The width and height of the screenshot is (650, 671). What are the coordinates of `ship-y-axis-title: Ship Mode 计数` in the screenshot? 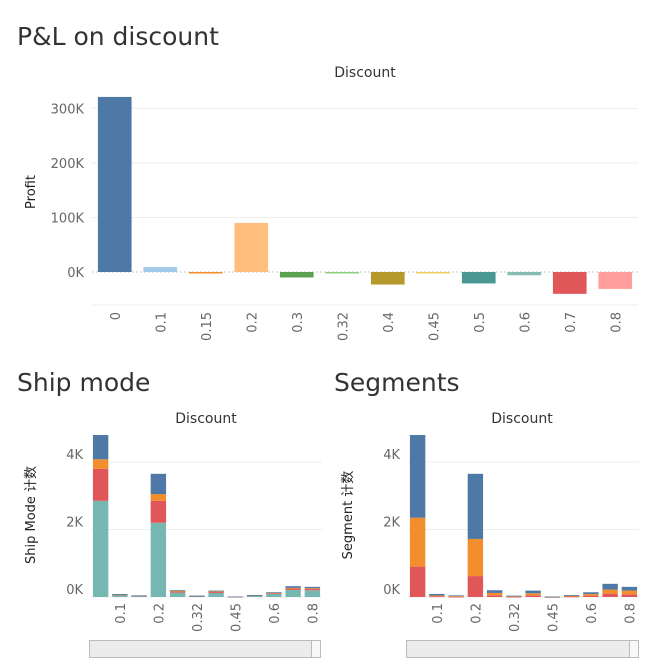 It's located at (31, 515).